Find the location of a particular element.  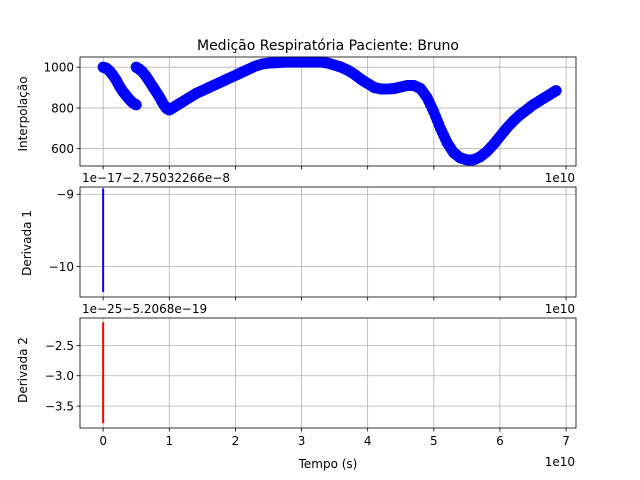

chart-title: Medição Respiratória Paciente: Bruno is located at coordinates (328, 46).